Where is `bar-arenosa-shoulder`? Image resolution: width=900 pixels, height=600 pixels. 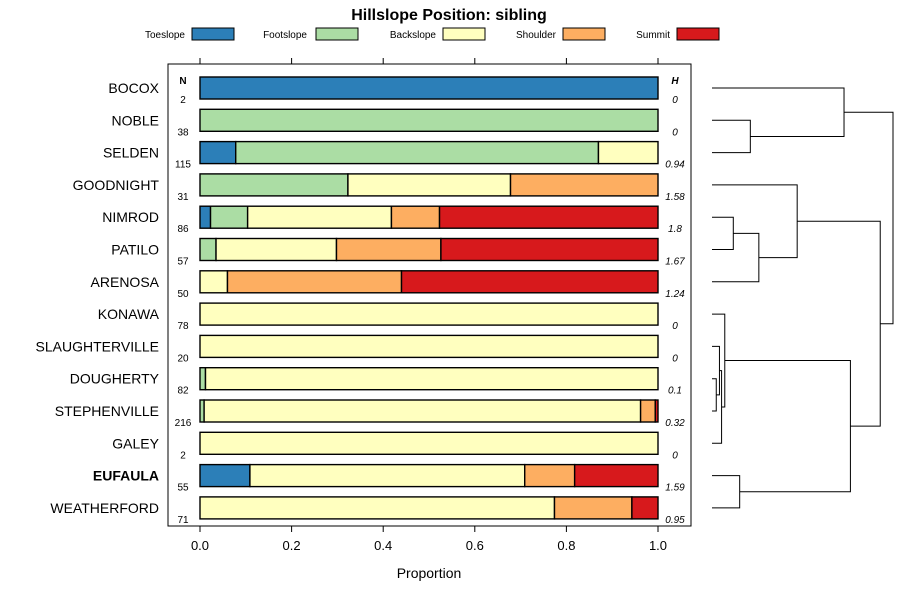 bar-arenosa-shoulder is located at coordinates (314, 282).